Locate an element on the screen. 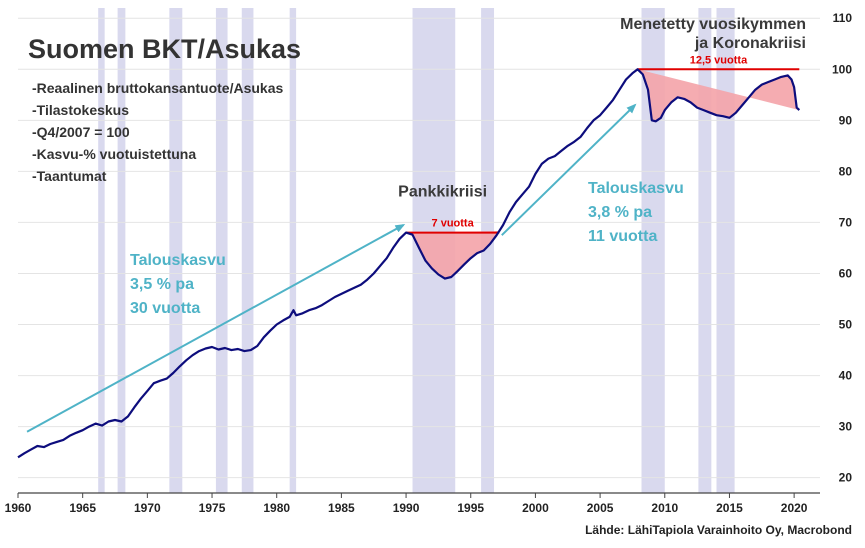 The height and width of the screenshot is (548, 865). x-tick-label: 1985 is located at coordinates (341, 508).